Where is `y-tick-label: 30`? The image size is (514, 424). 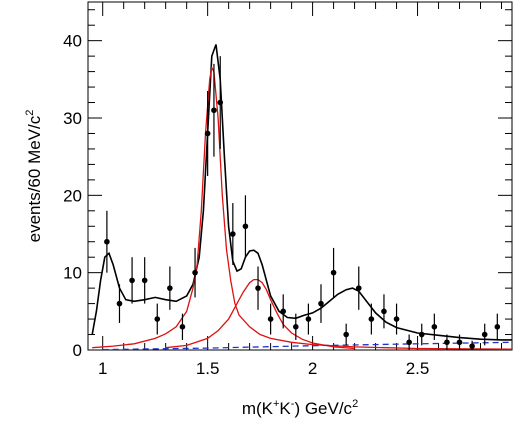
y-tick-label: 30 is located at coordinates (72, 118).